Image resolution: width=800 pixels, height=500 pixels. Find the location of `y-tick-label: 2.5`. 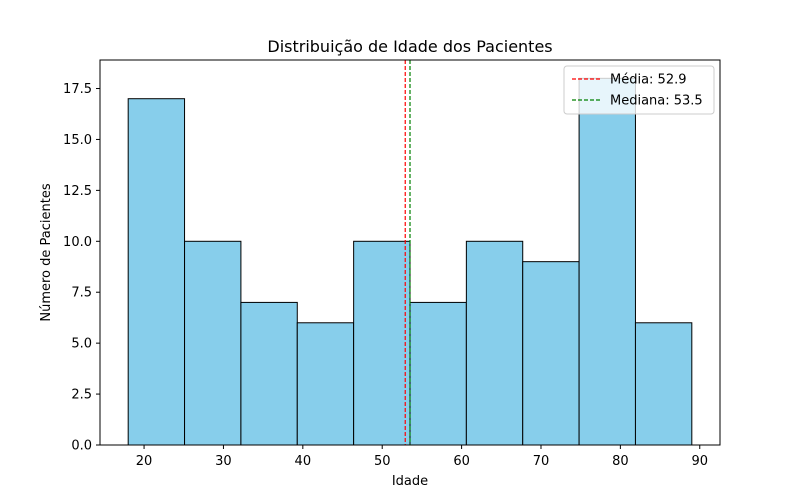

y-tick-label: 2.5 is located at coordinates (81, 395).